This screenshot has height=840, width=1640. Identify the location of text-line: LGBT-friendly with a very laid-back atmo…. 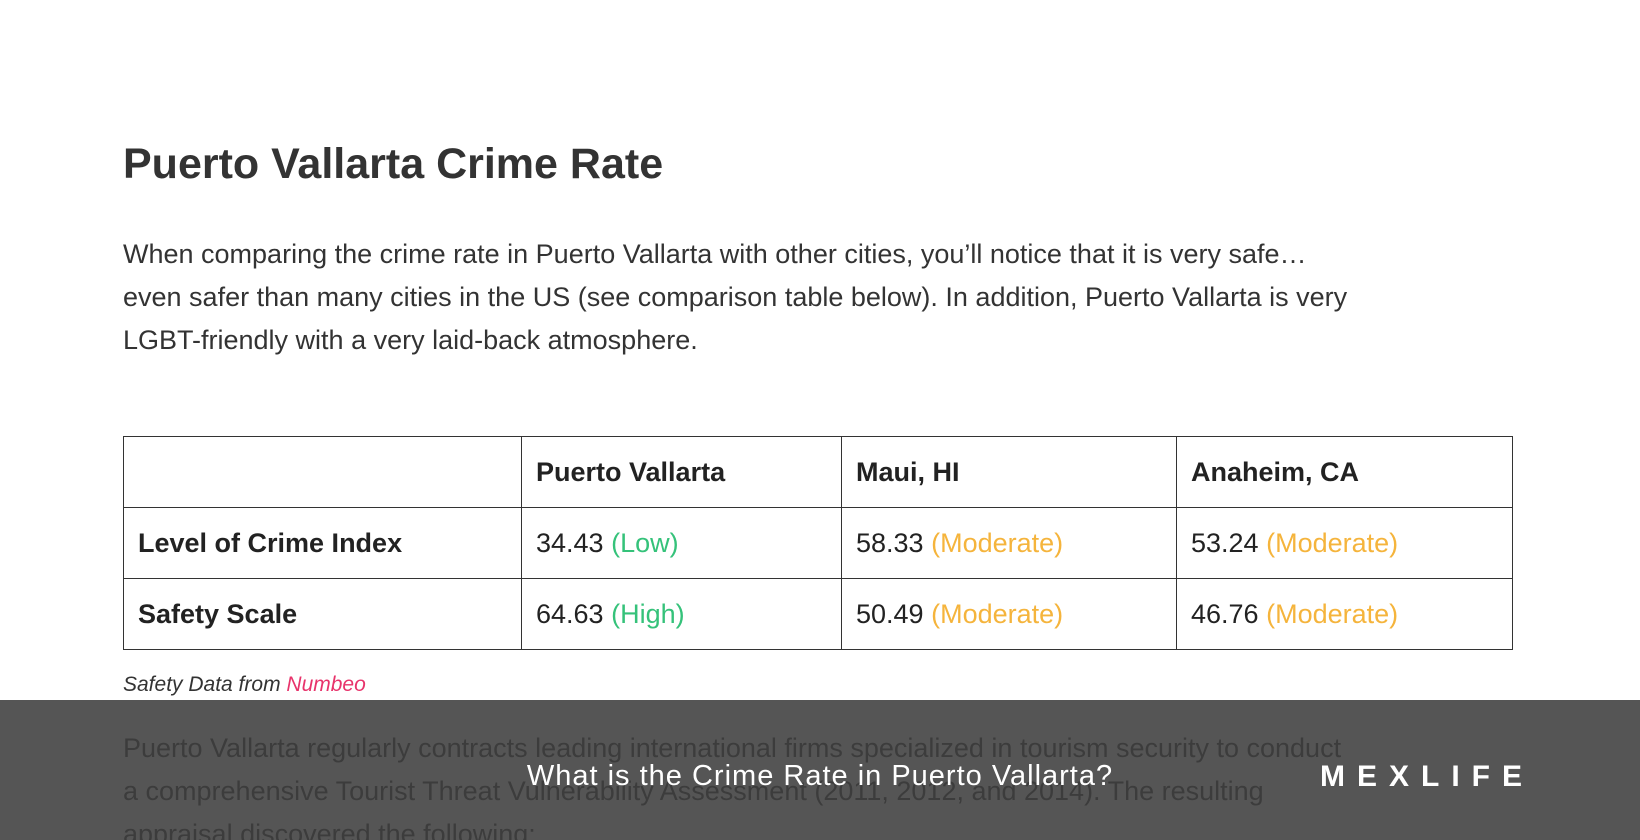
(410, 340).